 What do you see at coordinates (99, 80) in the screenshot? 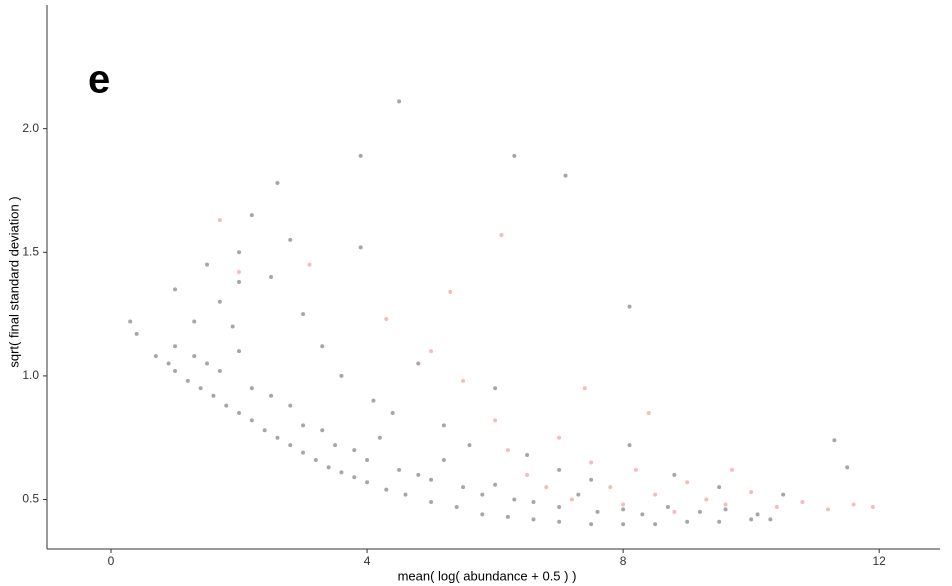
I see `panel-label: e` at bounding box center [99, 80].